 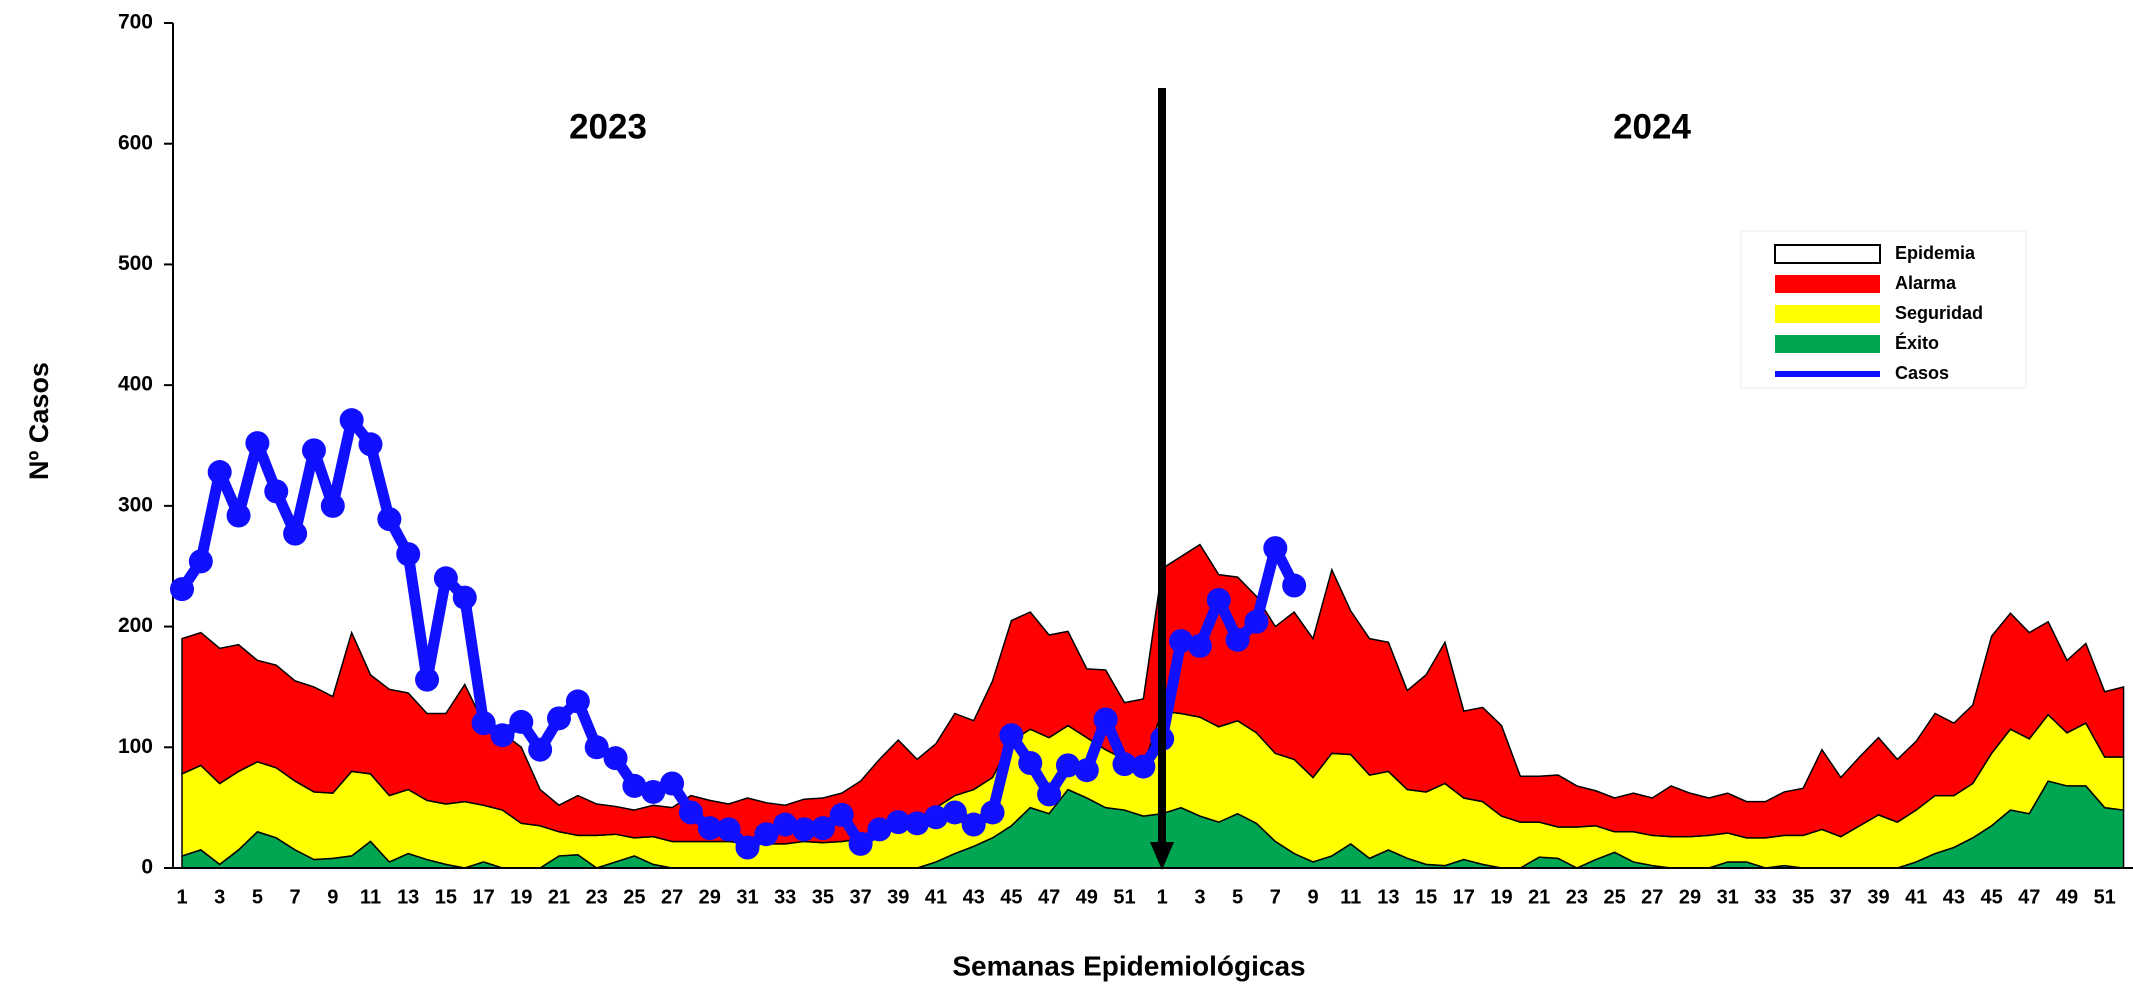 I want to click on legend-label: Casos, so click(x=1922, y=373).